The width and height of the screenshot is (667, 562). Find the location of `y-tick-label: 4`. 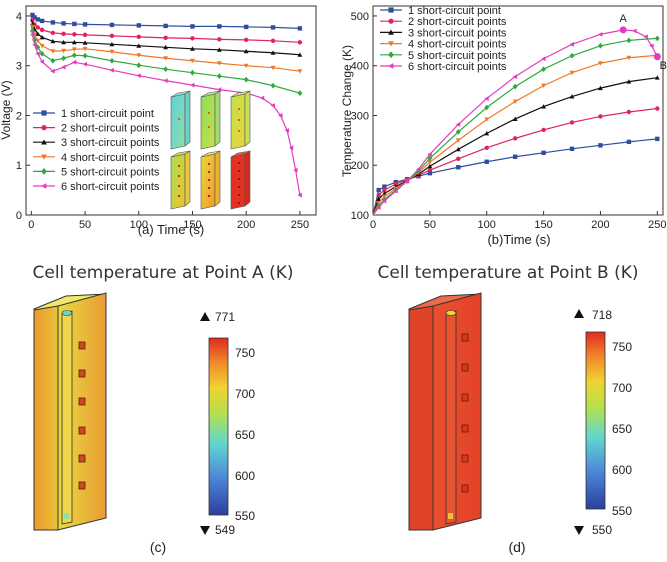

y-tick-label: 4 is located at coordinates (19, 17).